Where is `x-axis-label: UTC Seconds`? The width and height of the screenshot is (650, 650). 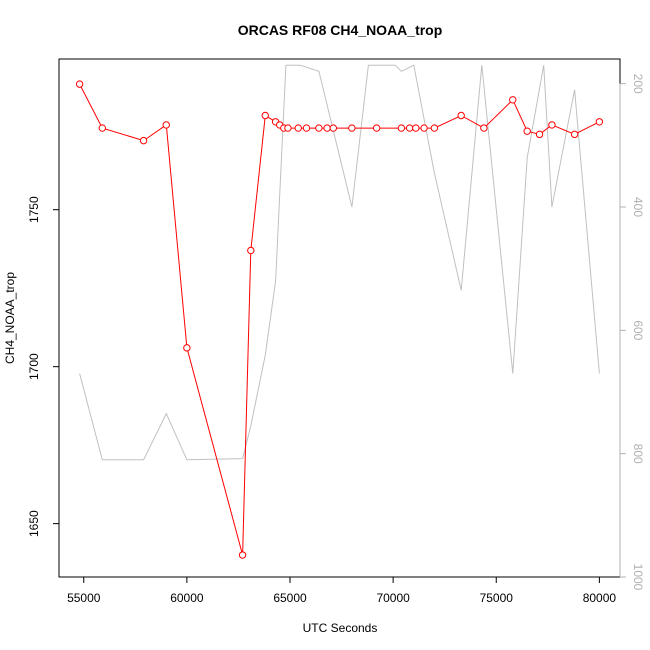
x-axis-label: UTC Seconds is located at coordinates (340, 628).